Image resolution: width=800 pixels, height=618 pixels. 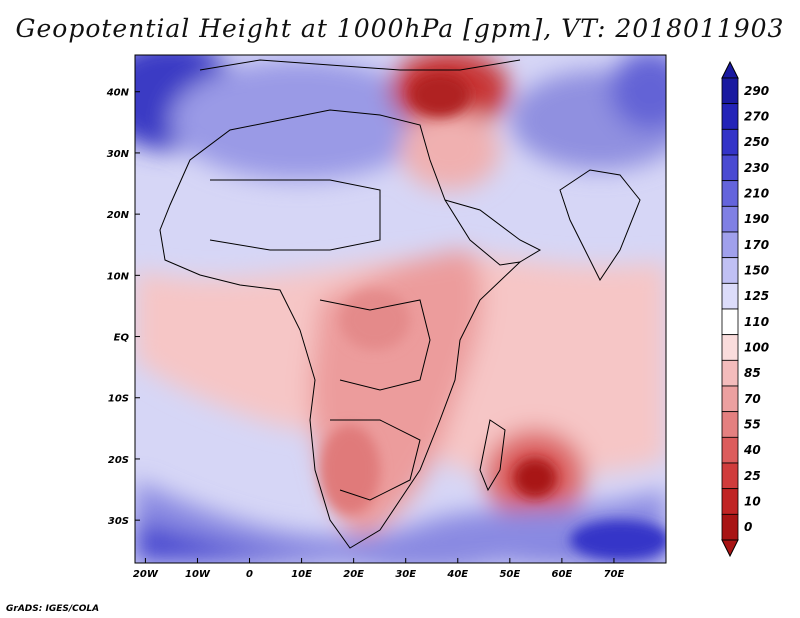 What do you see at coordinates (756, 219) in the screenshot?
I see `colorbar-label: 190` at bounding box center [756, 219].